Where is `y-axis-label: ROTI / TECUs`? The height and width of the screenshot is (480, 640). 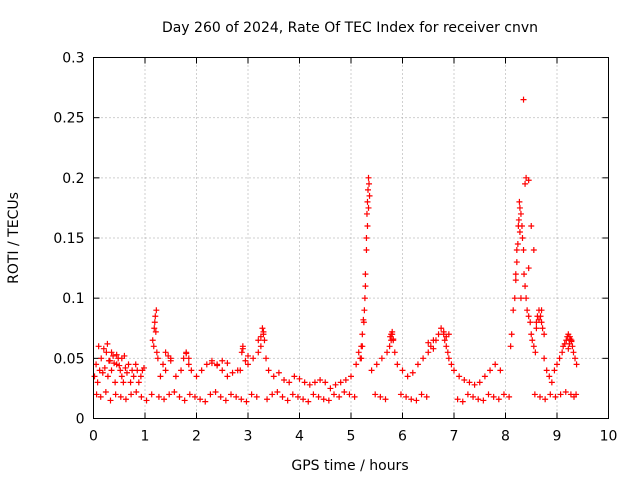 y-axis-label: ROTI / TECUs is located at coordinates (14, 238).